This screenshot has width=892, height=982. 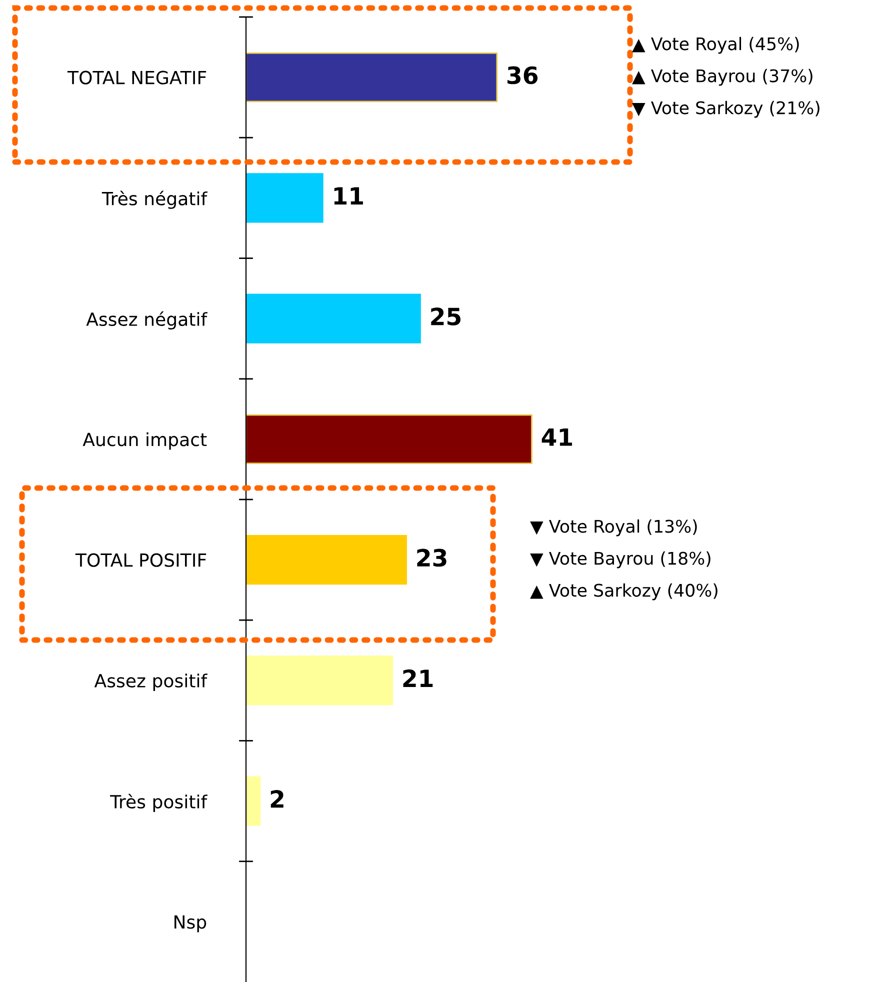 I want to click on annotation: ▼ Vote Royal (13%), so click(x=613, y=527).